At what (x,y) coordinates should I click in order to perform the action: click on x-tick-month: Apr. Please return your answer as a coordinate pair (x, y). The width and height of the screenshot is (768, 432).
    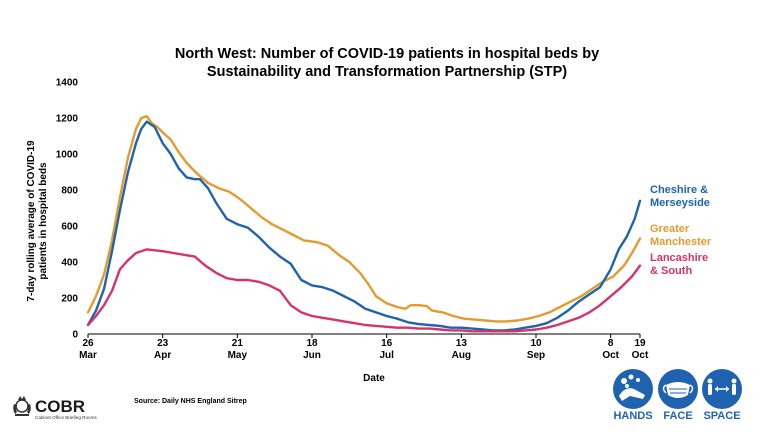
    Looking at the image, I should click on (162, 355).